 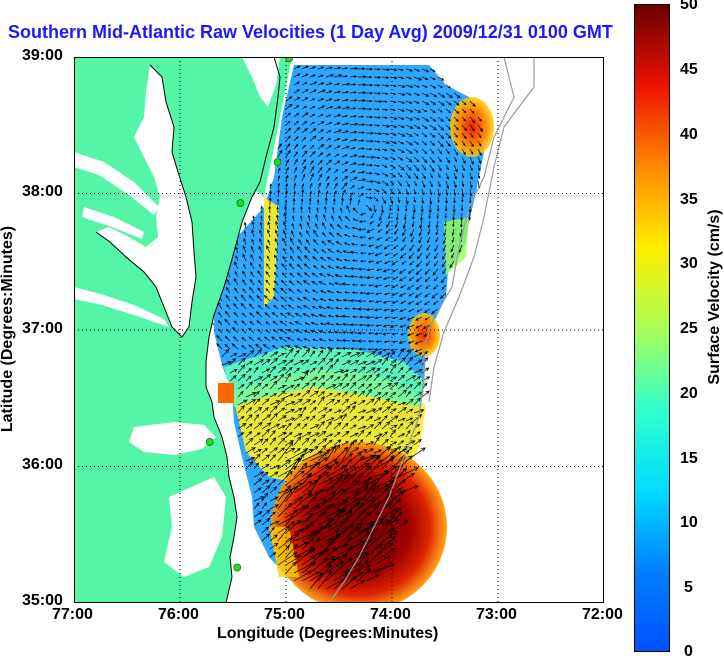 I want to click on chesapeake-bay, so click(x=146, y=201).